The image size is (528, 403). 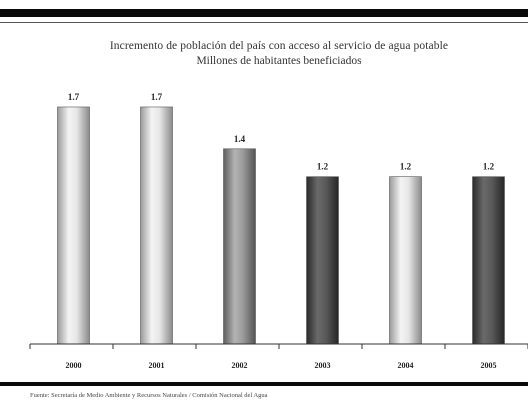 I want to click on bar-2003, so click(x=322, y=260).